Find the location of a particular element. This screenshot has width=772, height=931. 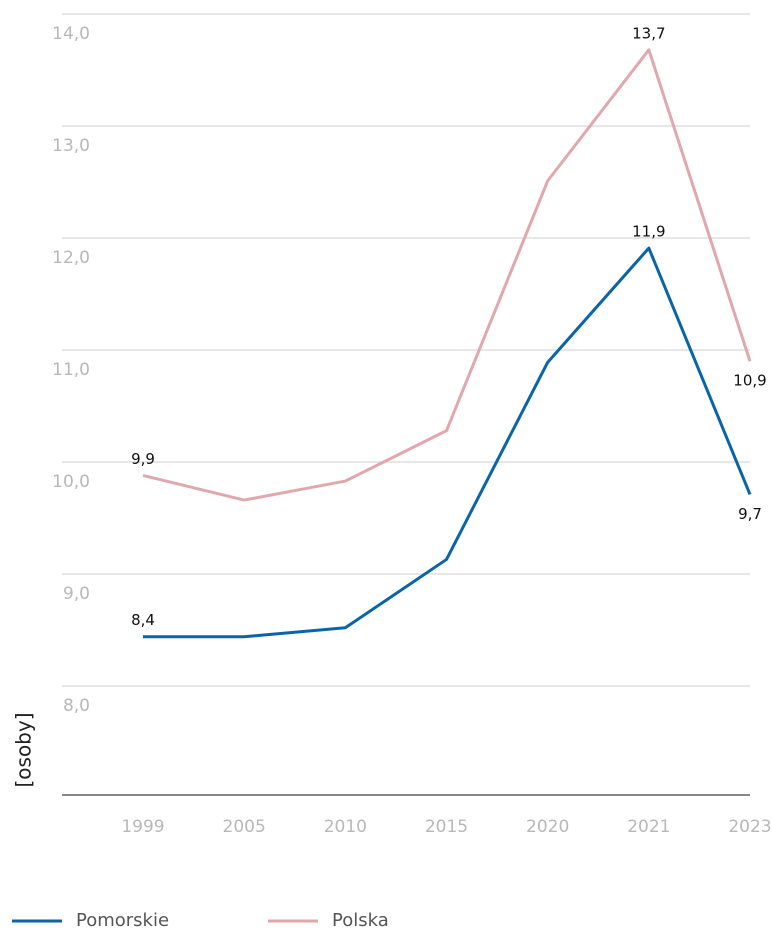

x-tick-label: 1999 is located at coordinates (142, 827).